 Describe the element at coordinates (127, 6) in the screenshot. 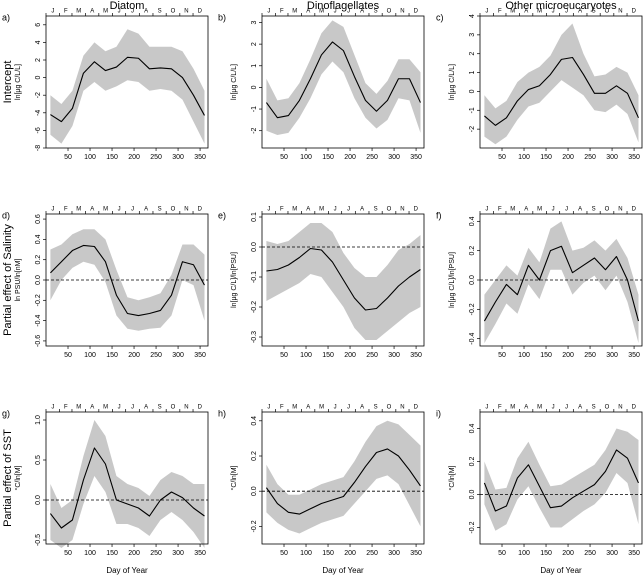

I see `column-title: Diatom` at that location.